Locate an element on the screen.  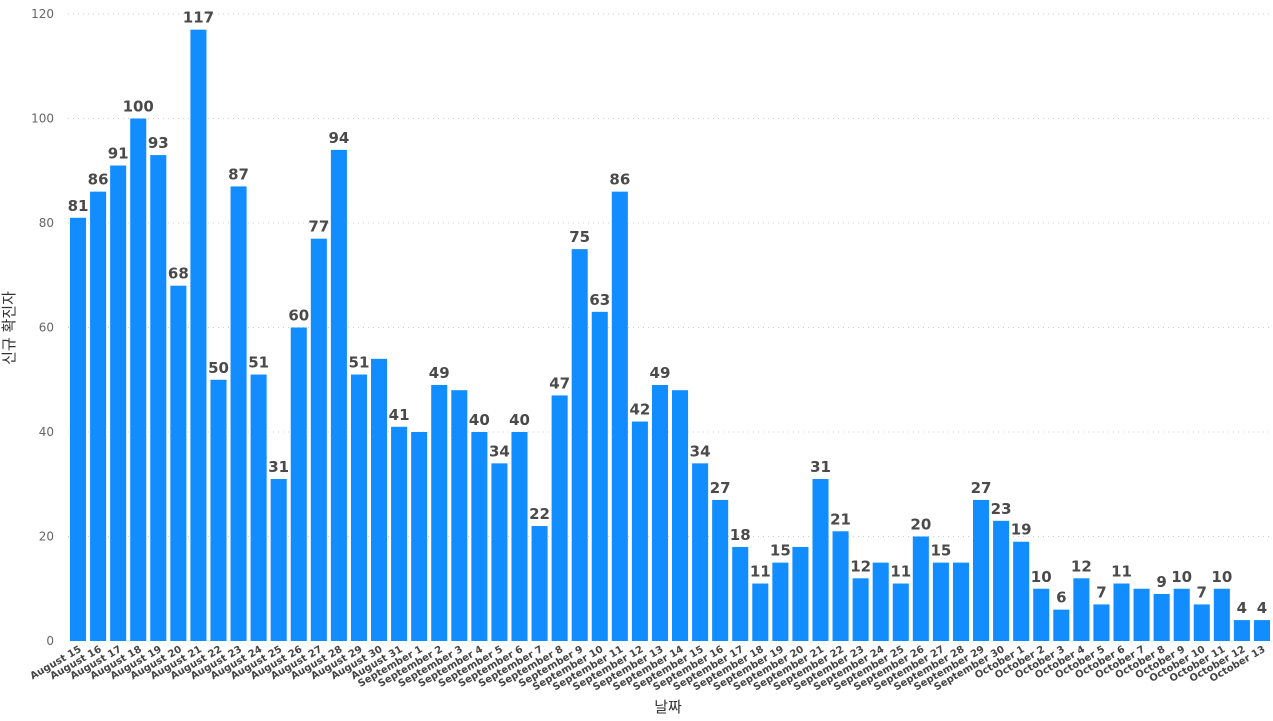
data-label: 94 is located at coordinates (338, 138).